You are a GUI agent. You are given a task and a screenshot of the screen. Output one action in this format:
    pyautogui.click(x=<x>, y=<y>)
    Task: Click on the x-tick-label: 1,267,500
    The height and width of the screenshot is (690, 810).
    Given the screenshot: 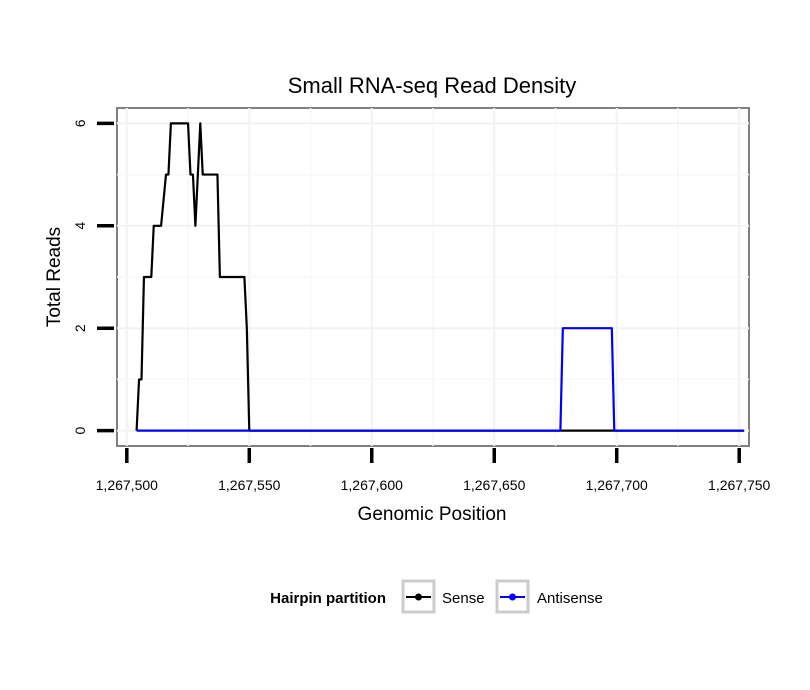 What is the action you would take?
    pyautogui.click(x=127, y=485)
    